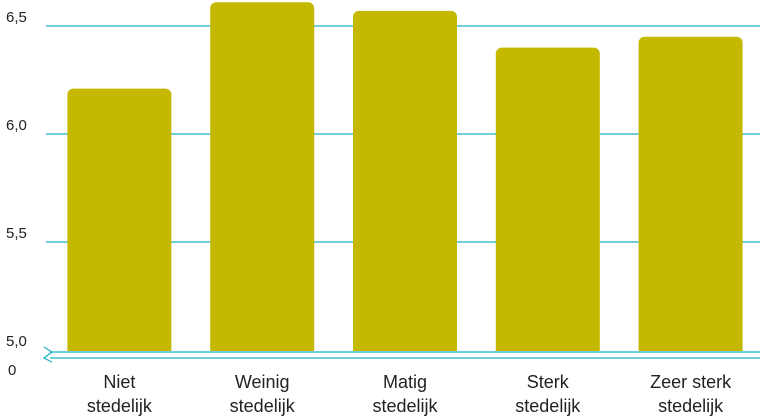 The image size is (760, 417). I want to click on y-tick-label-zero: 0, so click(12, 370).